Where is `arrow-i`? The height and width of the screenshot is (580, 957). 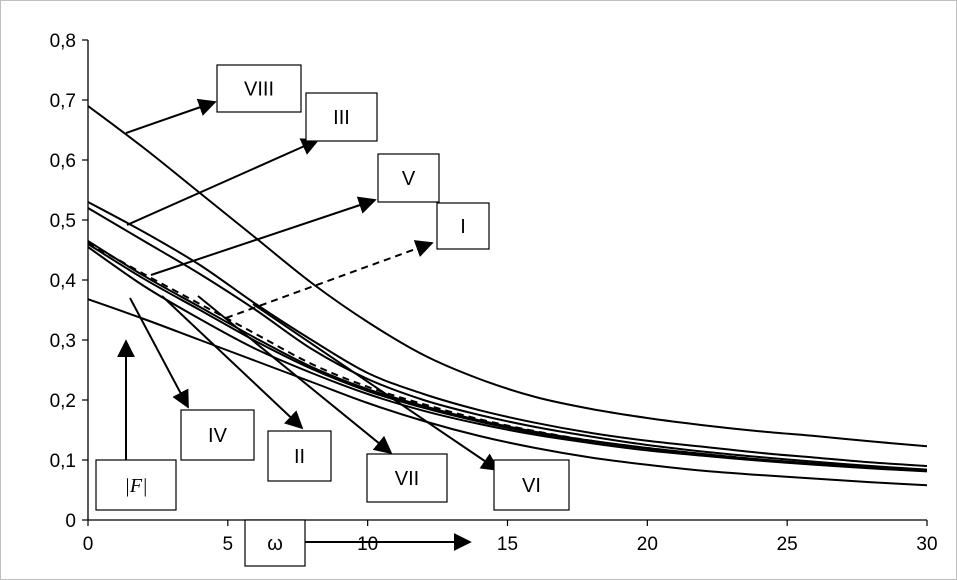 arrow-i is located at coordinates (329, 279).